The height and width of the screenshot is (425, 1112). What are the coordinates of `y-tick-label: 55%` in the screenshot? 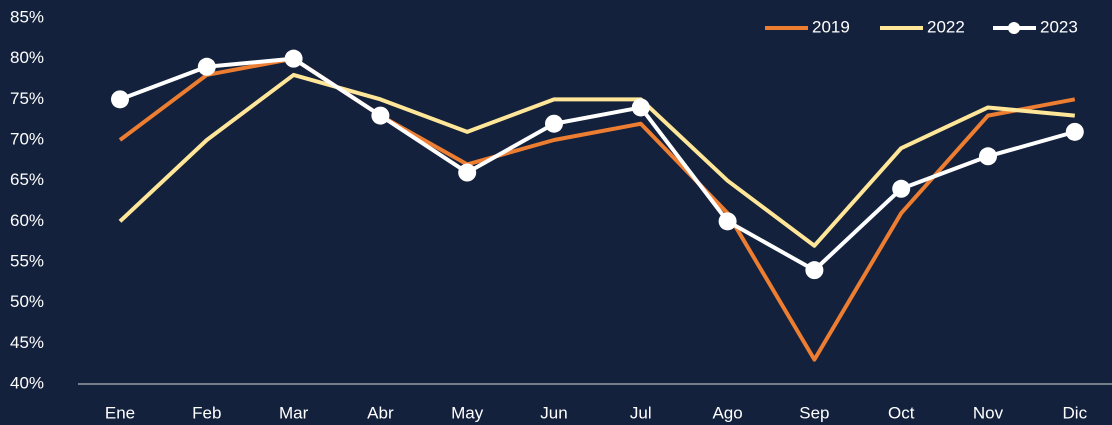 It's located at (27, 260).